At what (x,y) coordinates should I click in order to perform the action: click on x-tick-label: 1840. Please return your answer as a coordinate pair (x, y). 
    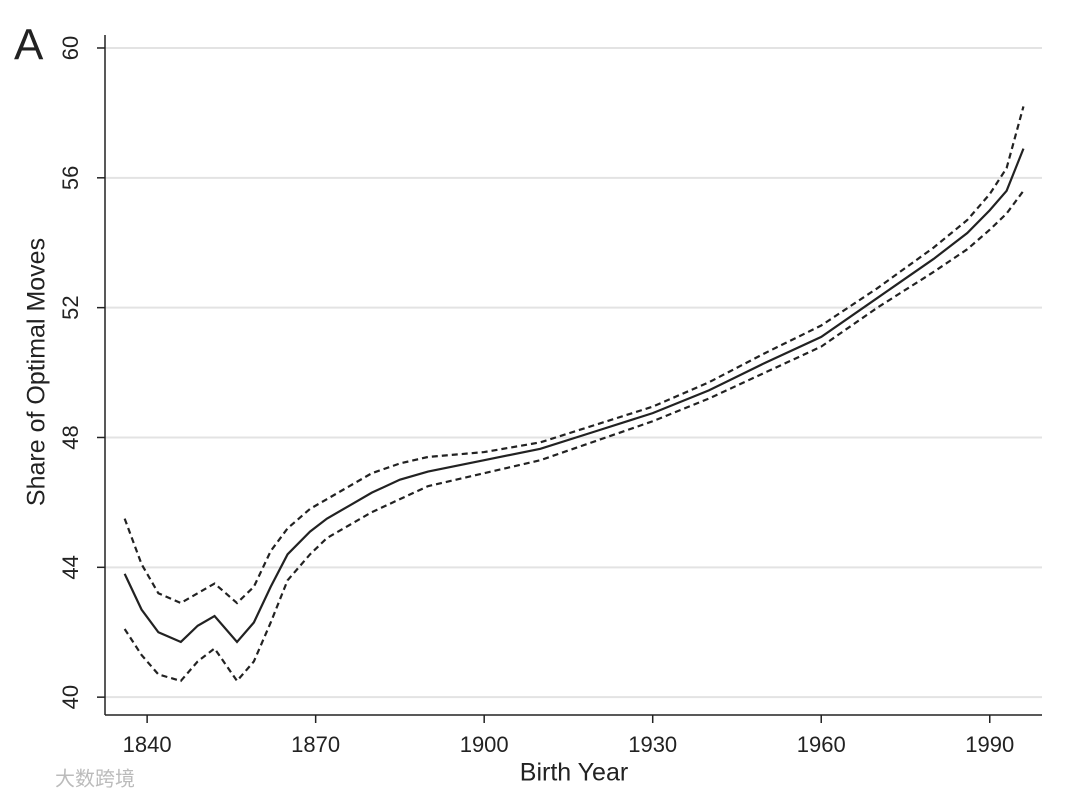
    Looking at the image, I should click on (147, 744).